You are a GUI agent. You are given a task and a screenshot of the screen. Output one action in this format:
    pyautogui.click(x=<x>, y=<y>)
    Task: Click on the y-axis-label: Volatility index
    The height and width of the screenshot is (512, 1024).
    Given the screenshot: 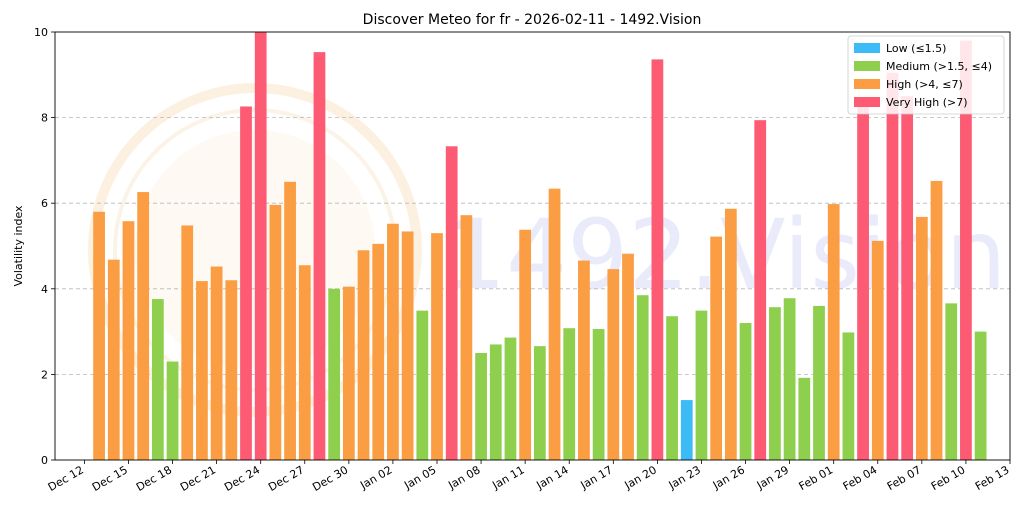 What is the action you would take?
    pyautogui.click(x=18, y=246)
    